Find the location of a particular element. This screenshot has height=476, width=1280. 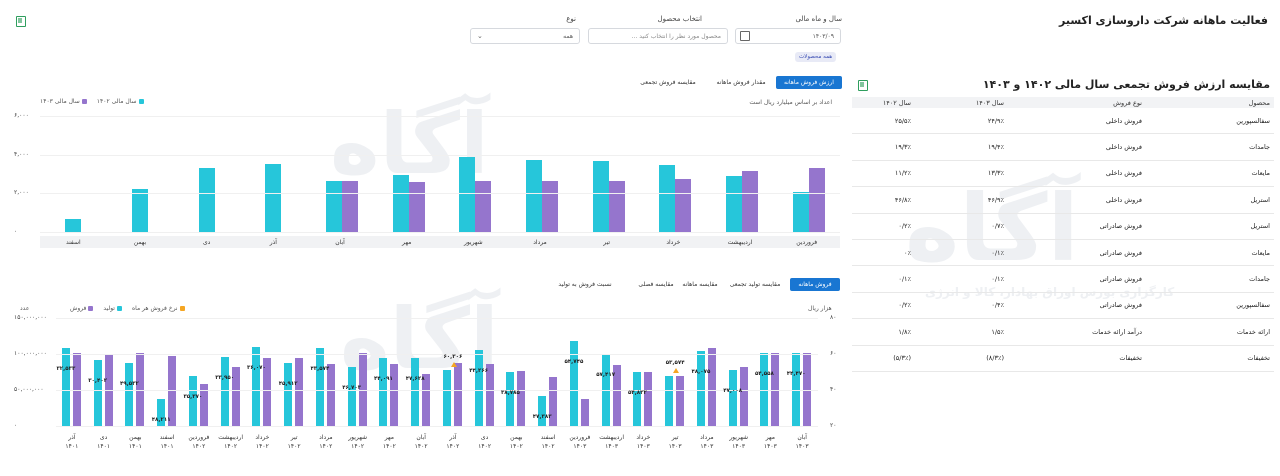

tab-monthly-sales-value: ارزش فروش ماهانه is located at coordinates (809, 82).